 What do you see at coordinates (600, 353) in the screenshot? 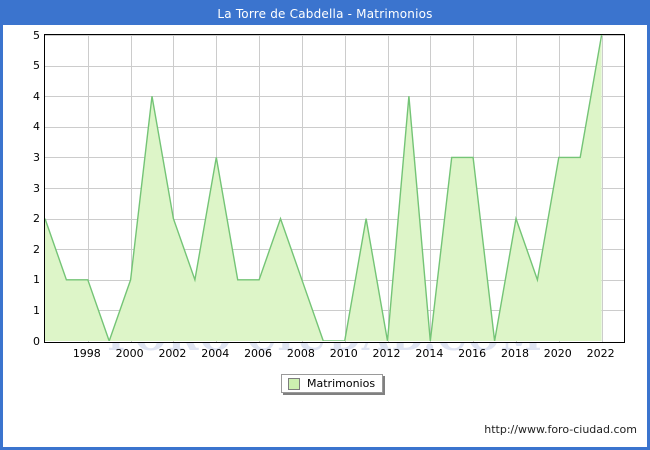
I see `x-axis-tick: 2022` at bounding box center [600, 353].